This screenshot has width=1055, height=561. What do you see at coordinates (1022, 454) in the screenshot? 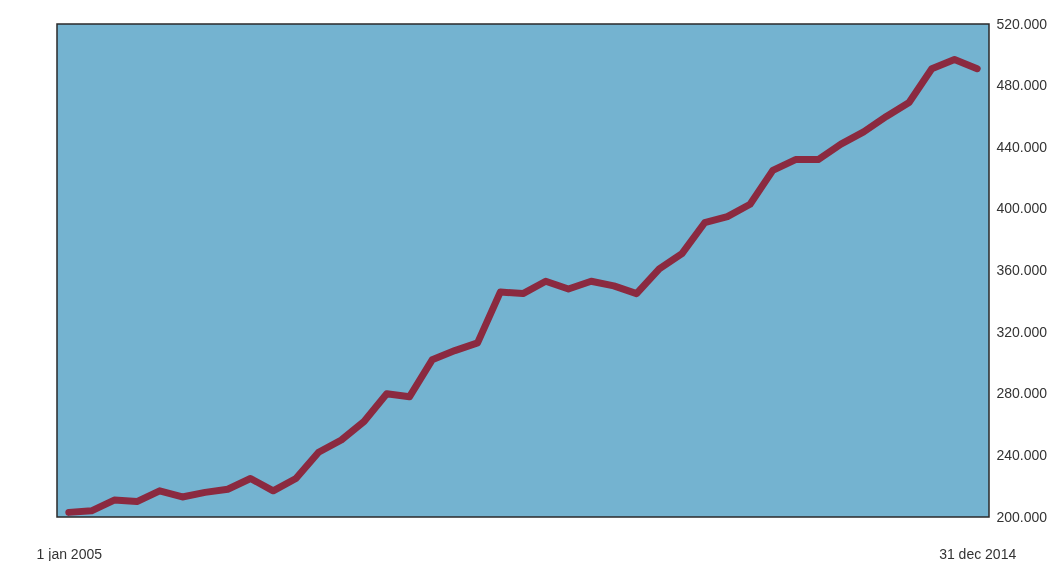
I see `y-tick-label: 240.000` at bounding box center [1022, 454].